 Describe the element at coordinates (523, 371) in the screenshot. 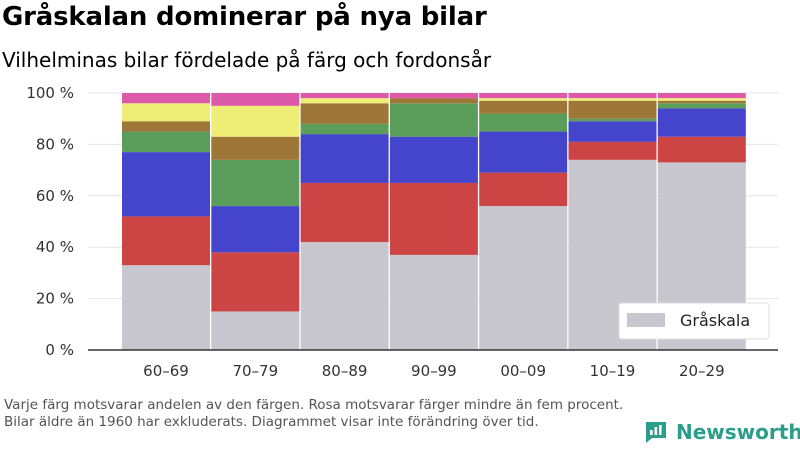

I see `x-tick-label: 00–09` at that location.